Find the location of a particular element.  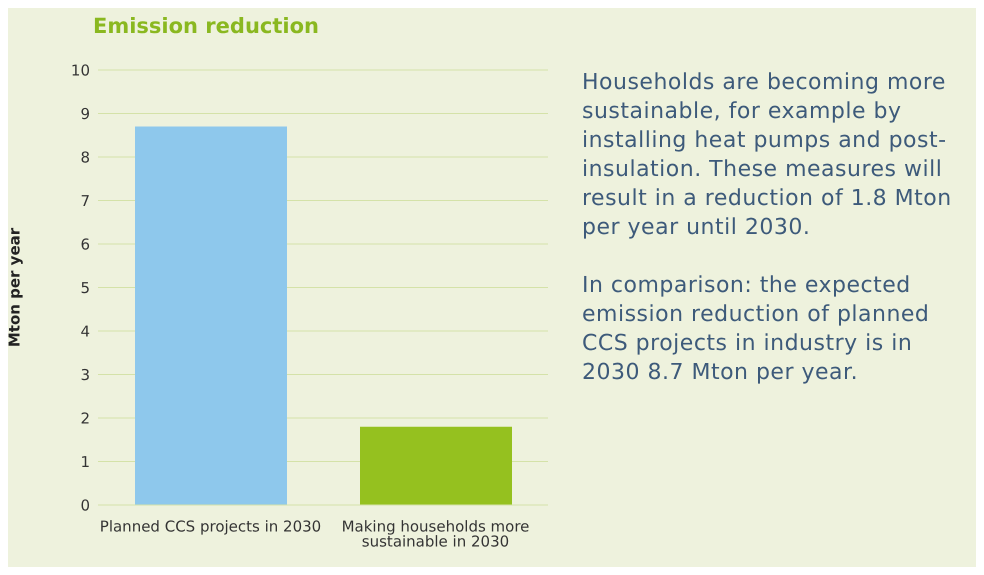

text: Households are becoming more sustainable, for example by installing heat pumps and post-insulation. These measures will result in a reduction of 1.8 Mton per year until 2030. is located at coordinates (767, 155).